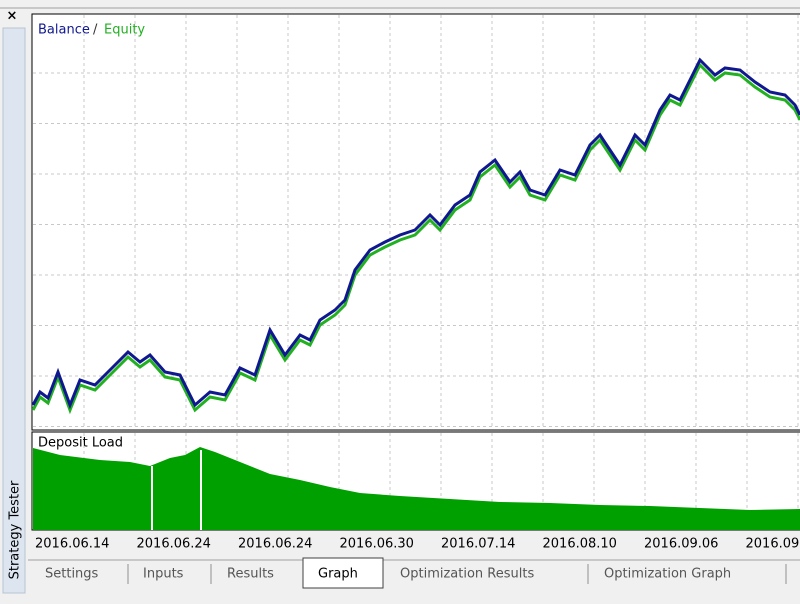  What do you see at coordinates (72, 544) in the screenshot?
I see `date-label: 2016.06.14` at bounding box center [72, 544].